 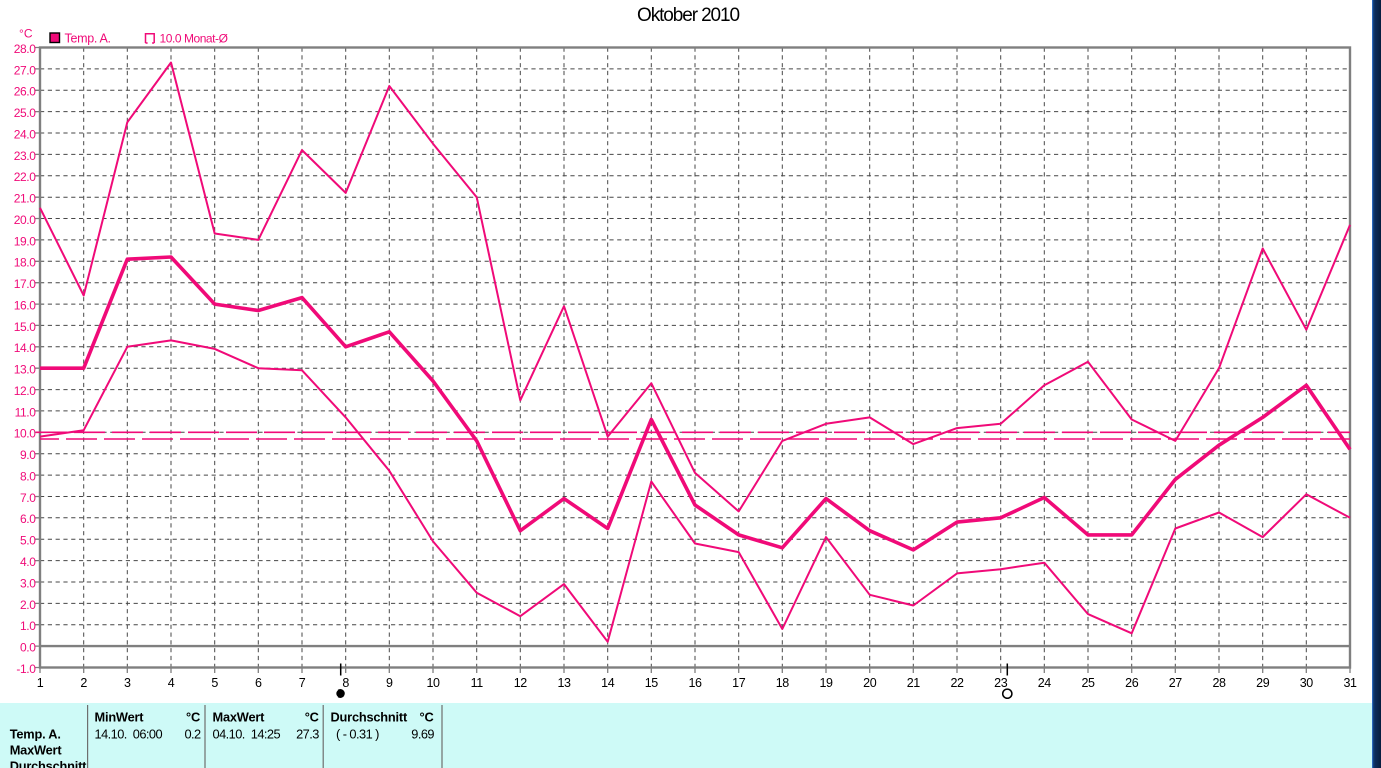 I want to click on svg-text: 19.0, so click(x=25, y=241).